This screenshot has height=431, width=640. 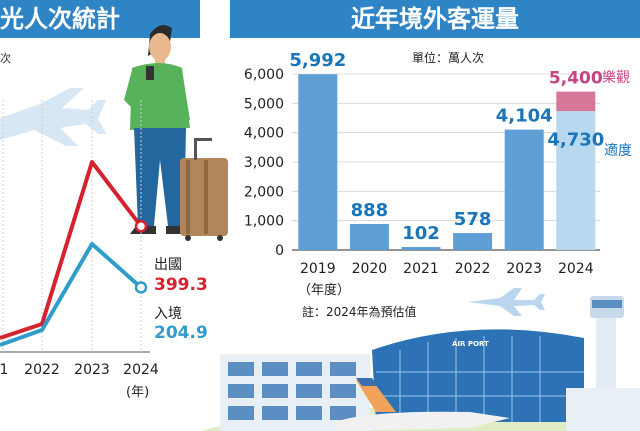 I want to click on bar-value-label: 578, so click(x=473, y=219).